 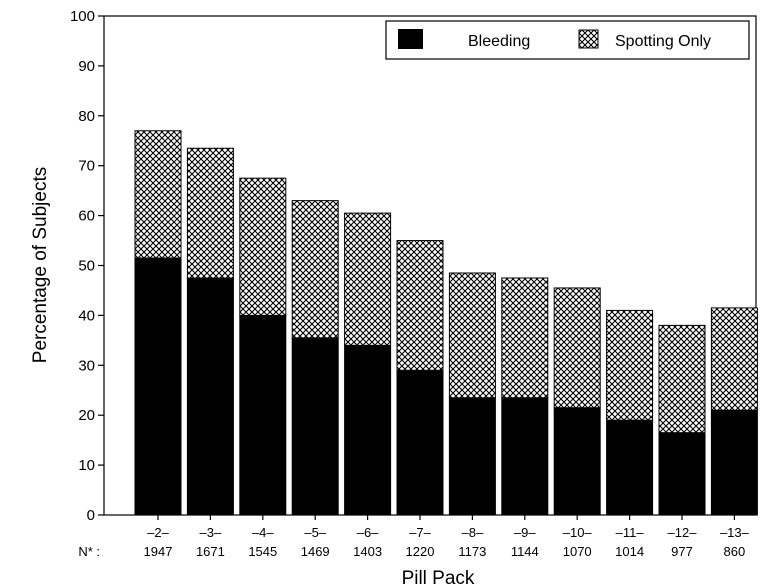 I want to click on n-value-label: 1173, so click(x=472, y=551).